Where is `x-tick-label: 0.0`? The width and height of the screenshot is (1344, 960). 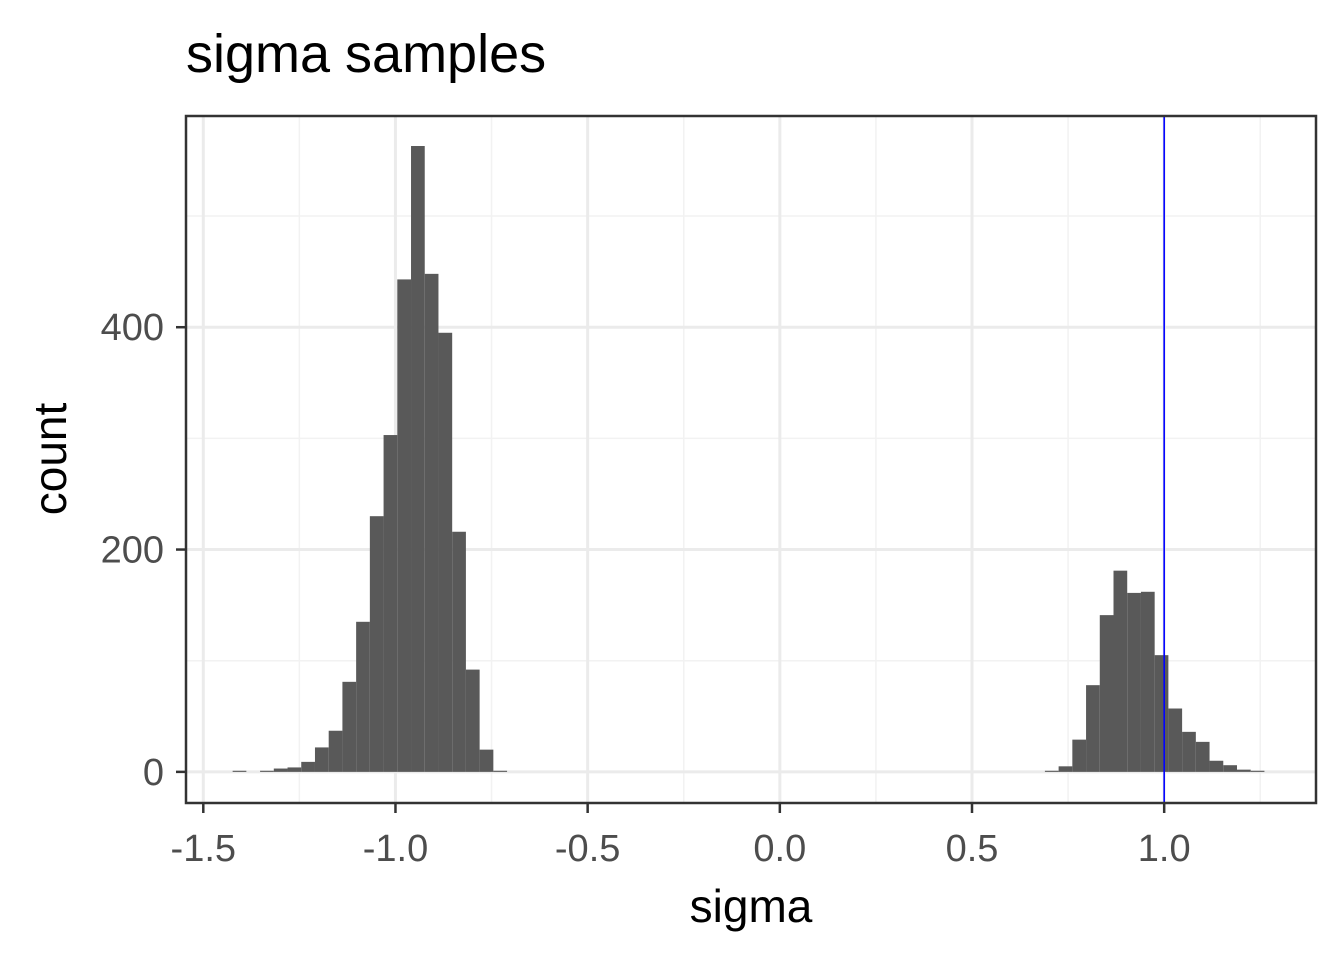
x-tick-label: 0.0 is located at coordinates (779, 849).